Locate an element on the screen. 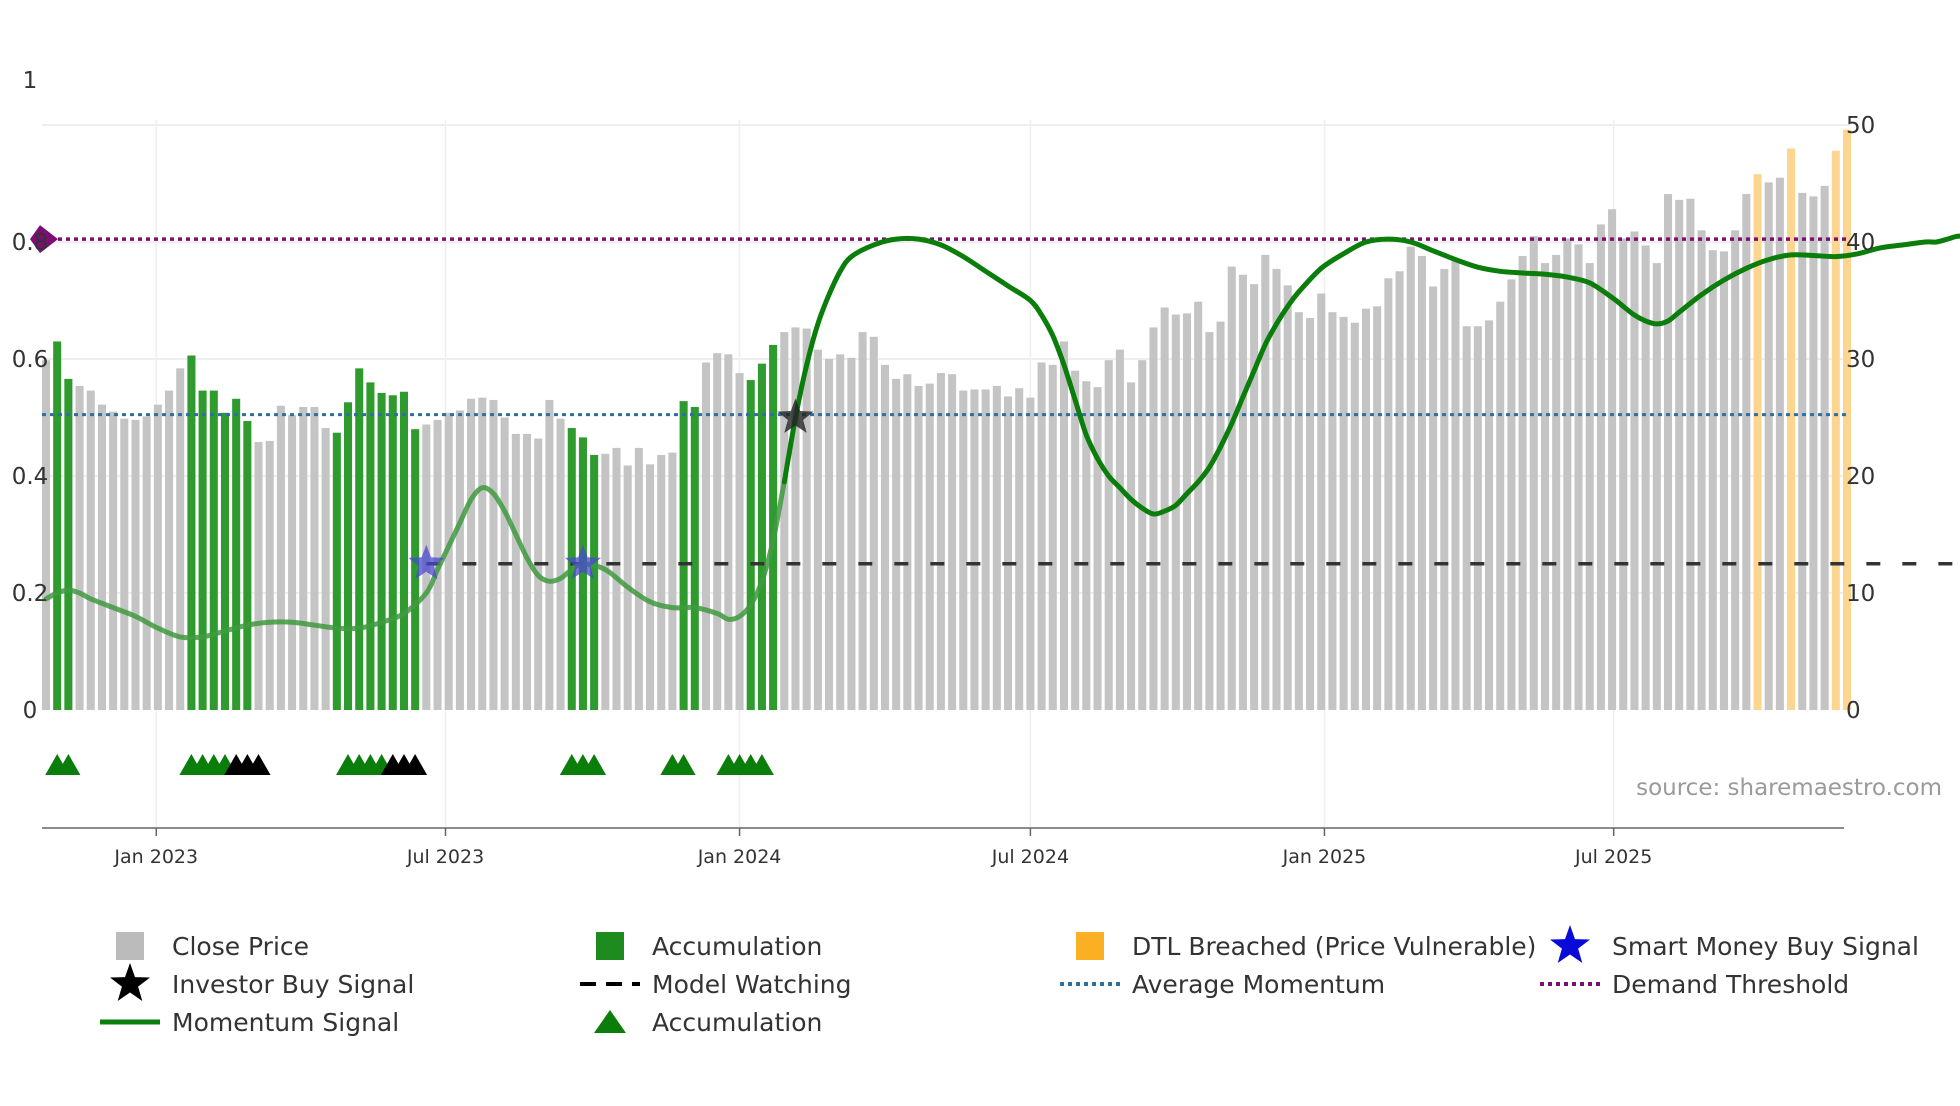  right-axis: 0 10 20 30 40 50 is located at coordinates (1860, 418).